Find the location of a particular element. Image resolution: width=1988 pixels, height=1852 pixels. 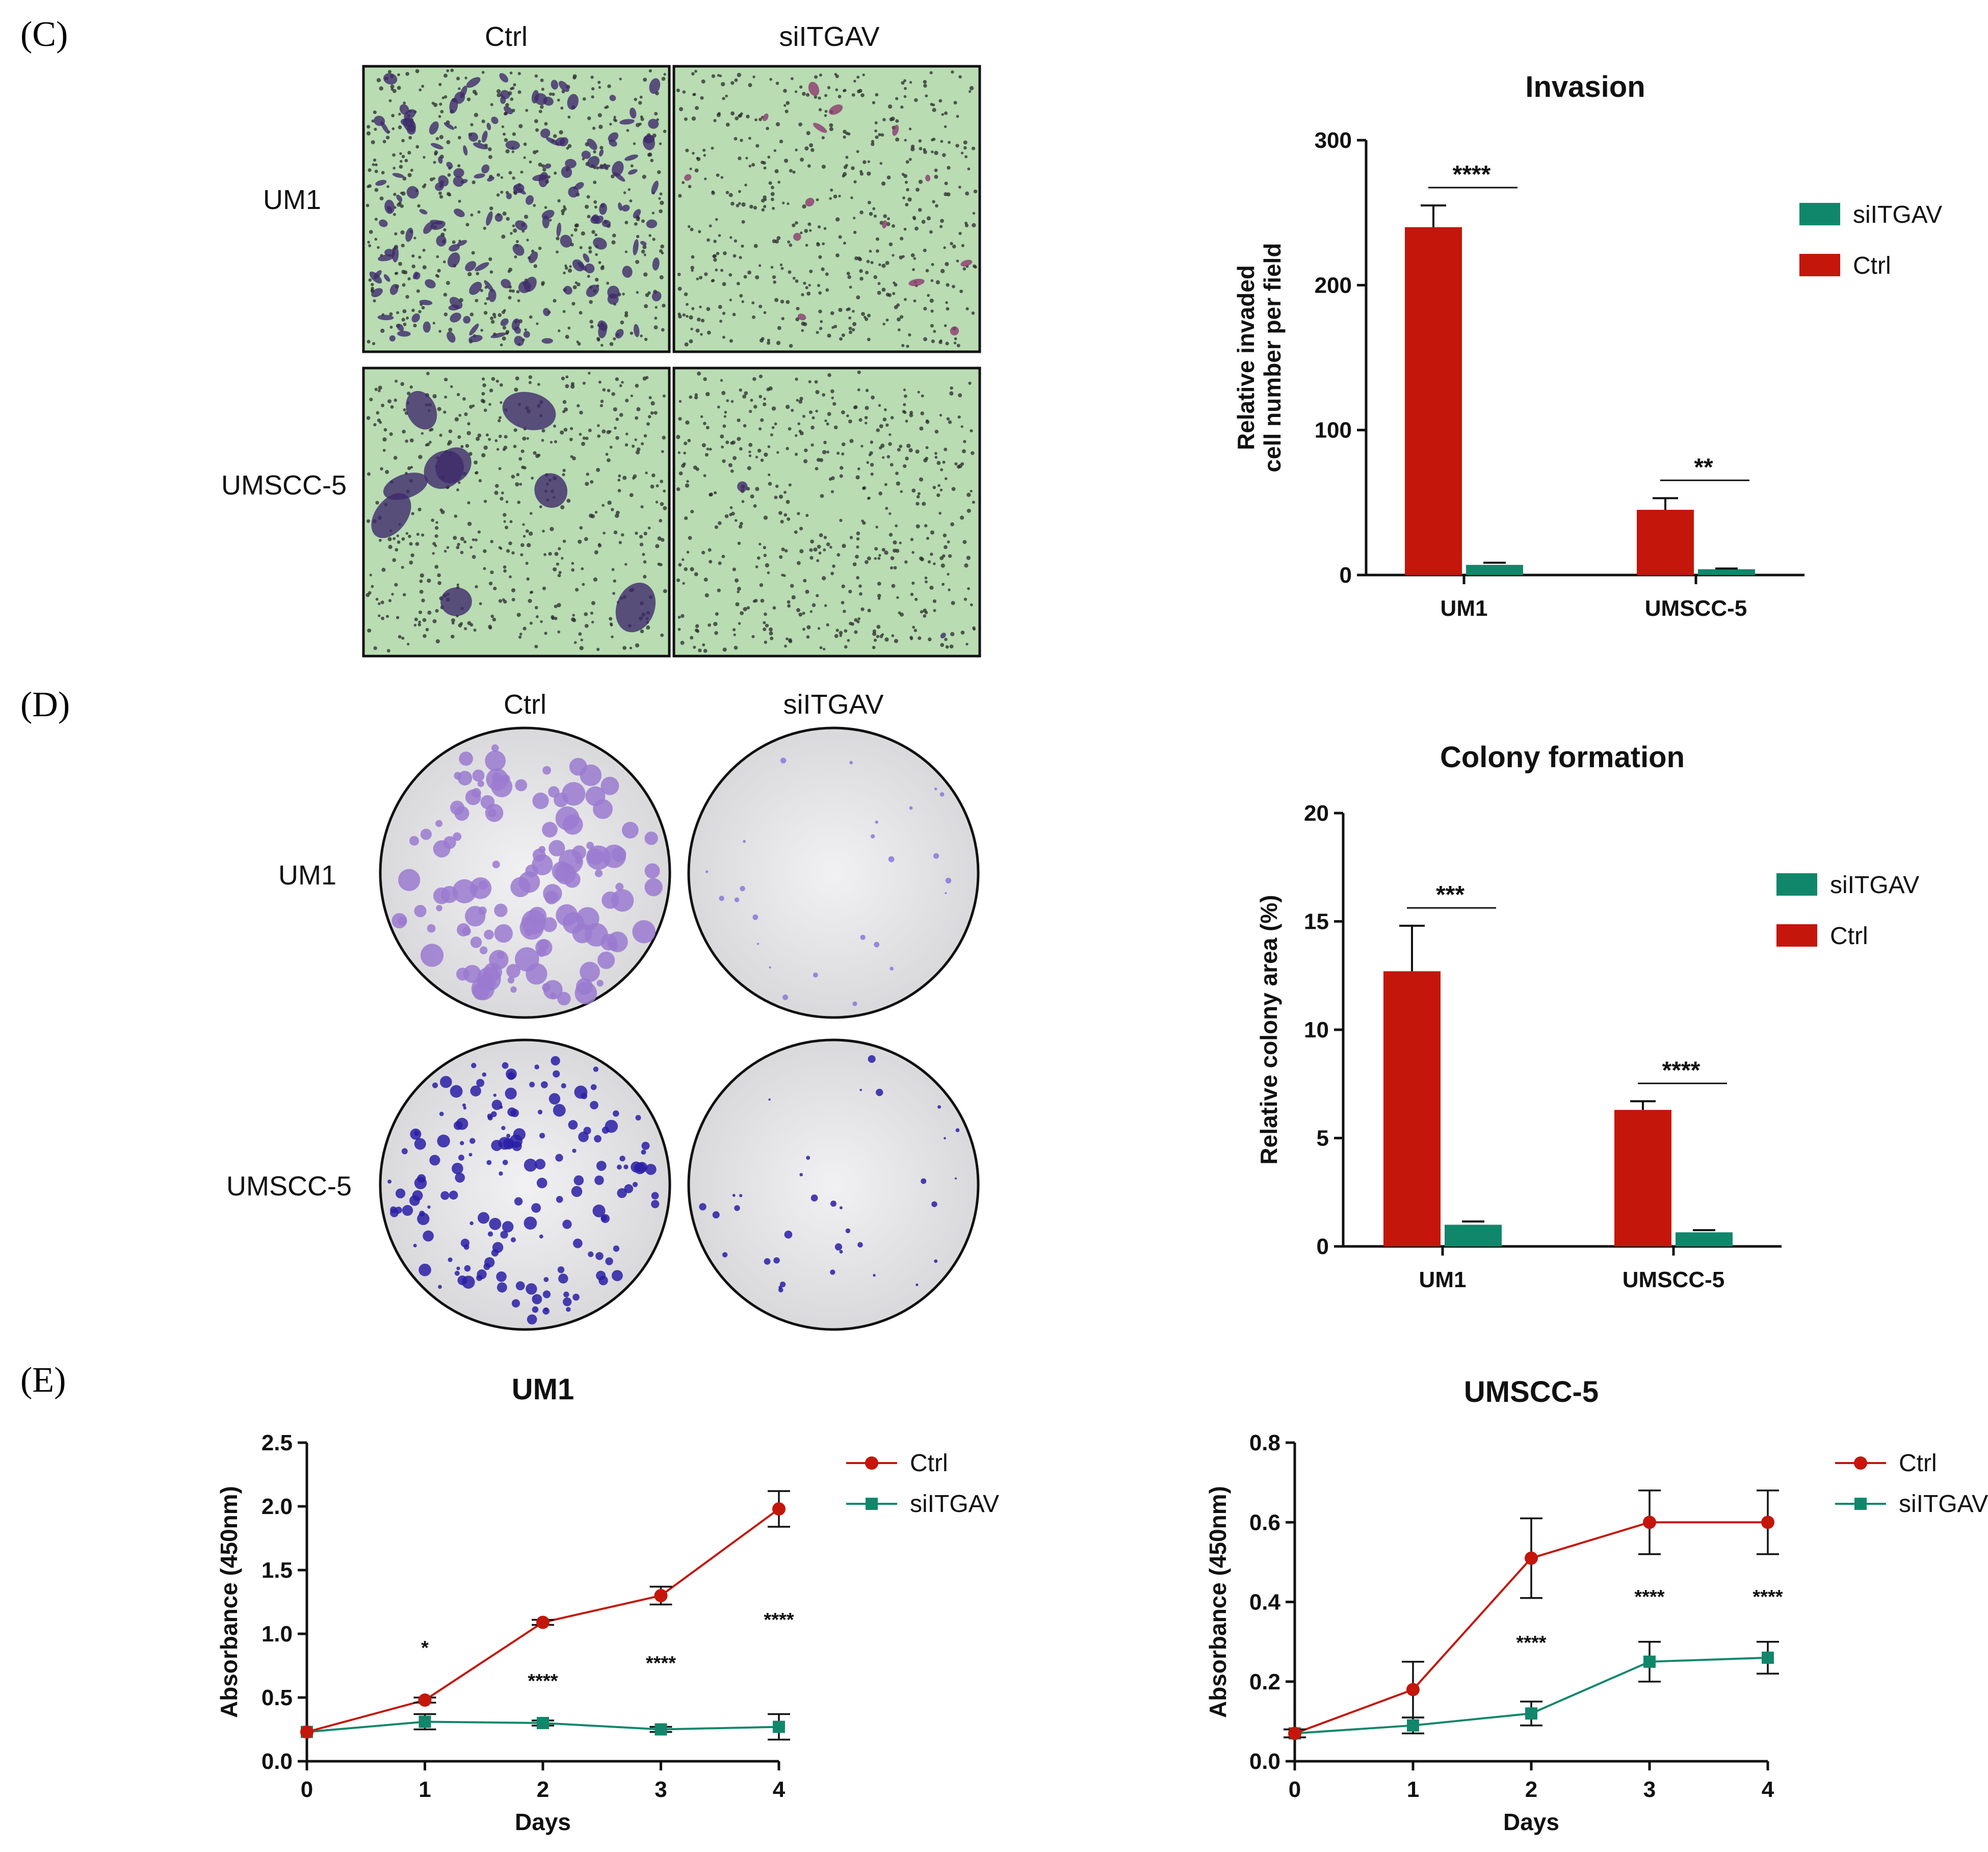

legend-marker is located at coordinates (872, 1463).